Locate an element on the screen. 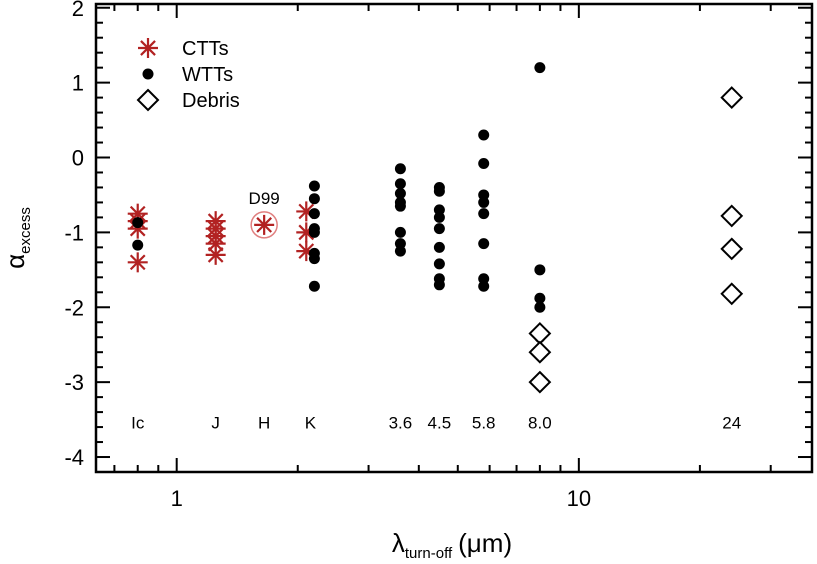 The image size is (817, 564). series-debris is located at coordinates (636, 240).